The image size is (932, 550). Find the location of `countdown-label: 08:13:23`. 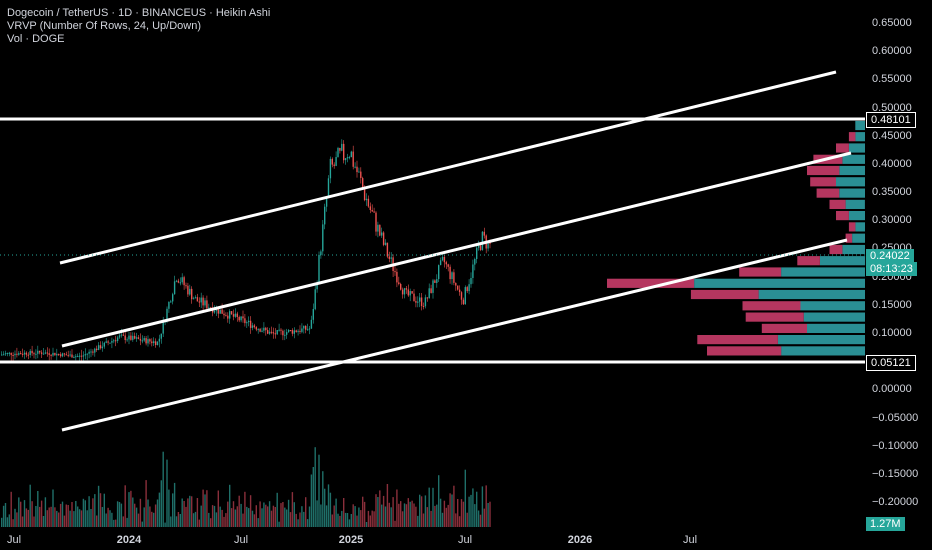

countdown-label: 08:13:23 is located at coordinates (891, 269).